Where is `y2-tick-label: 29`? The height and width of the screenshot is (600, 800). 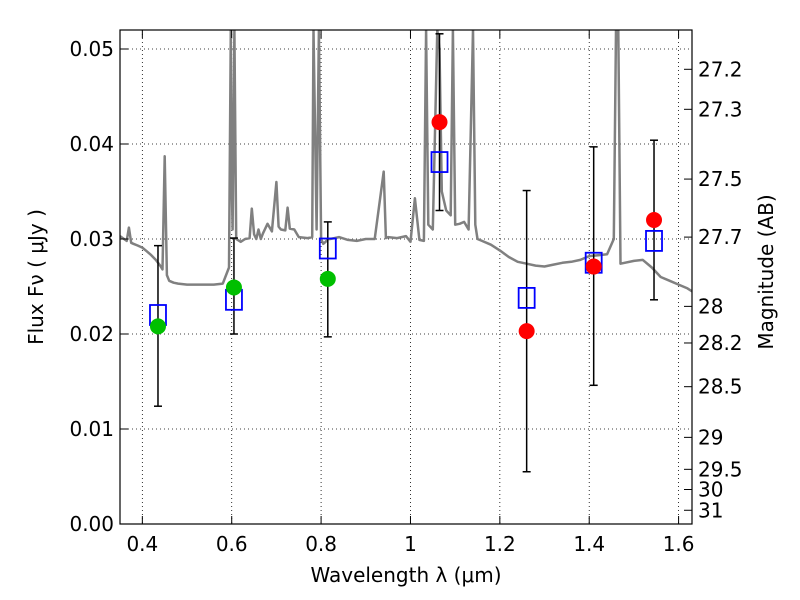
y2-tick-label: 29 is located at coordinates (710, 437).